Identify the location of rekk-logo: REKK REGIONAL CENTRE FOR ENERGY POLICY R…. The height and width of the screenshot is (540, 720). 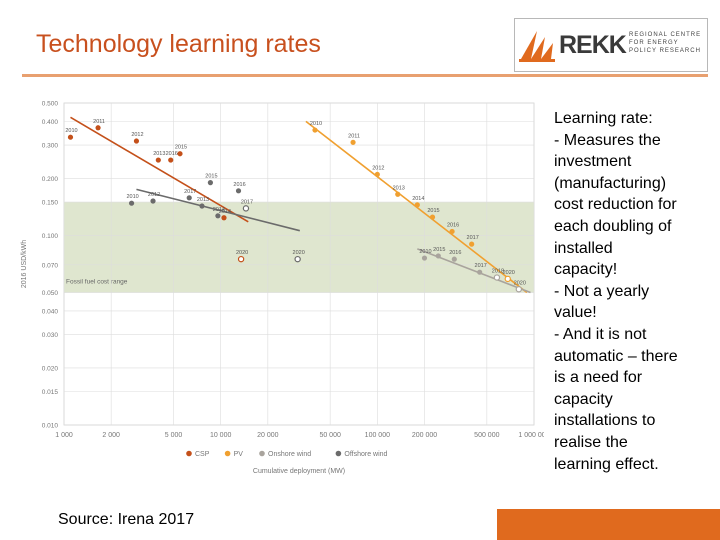
(611, 45).